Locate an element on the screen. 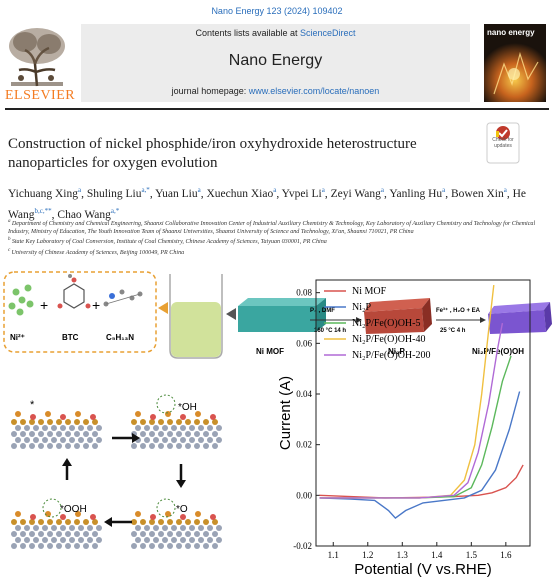 Image resolution: width=554 pixels, height=579 pixels. affiliation-marker: c is located at coordinates (10, 249).